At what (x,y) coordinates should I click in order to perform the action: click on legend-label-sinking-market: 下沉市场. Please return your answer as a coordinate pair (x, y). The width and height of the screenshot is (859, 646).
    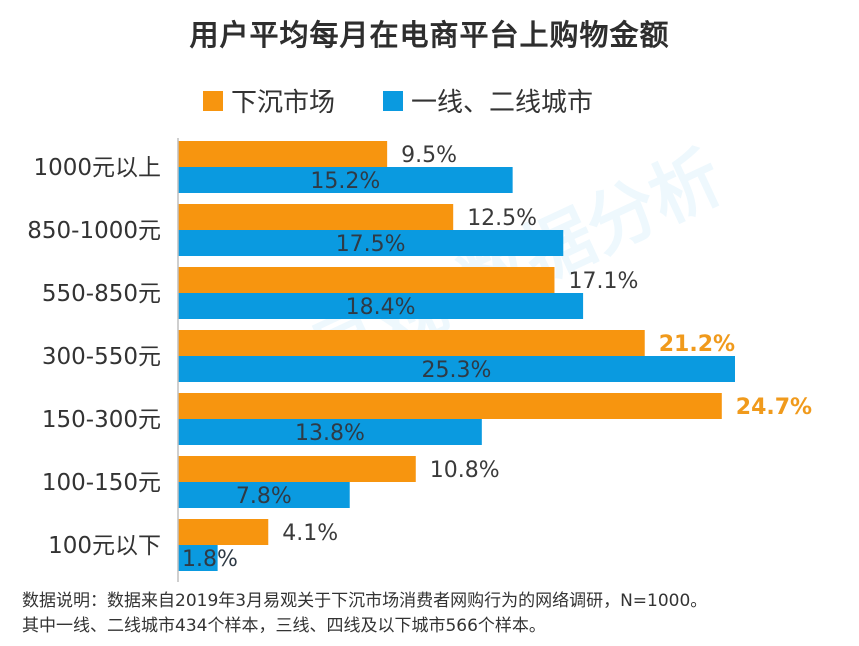
    Looking at the image, I should click on (283, 103).